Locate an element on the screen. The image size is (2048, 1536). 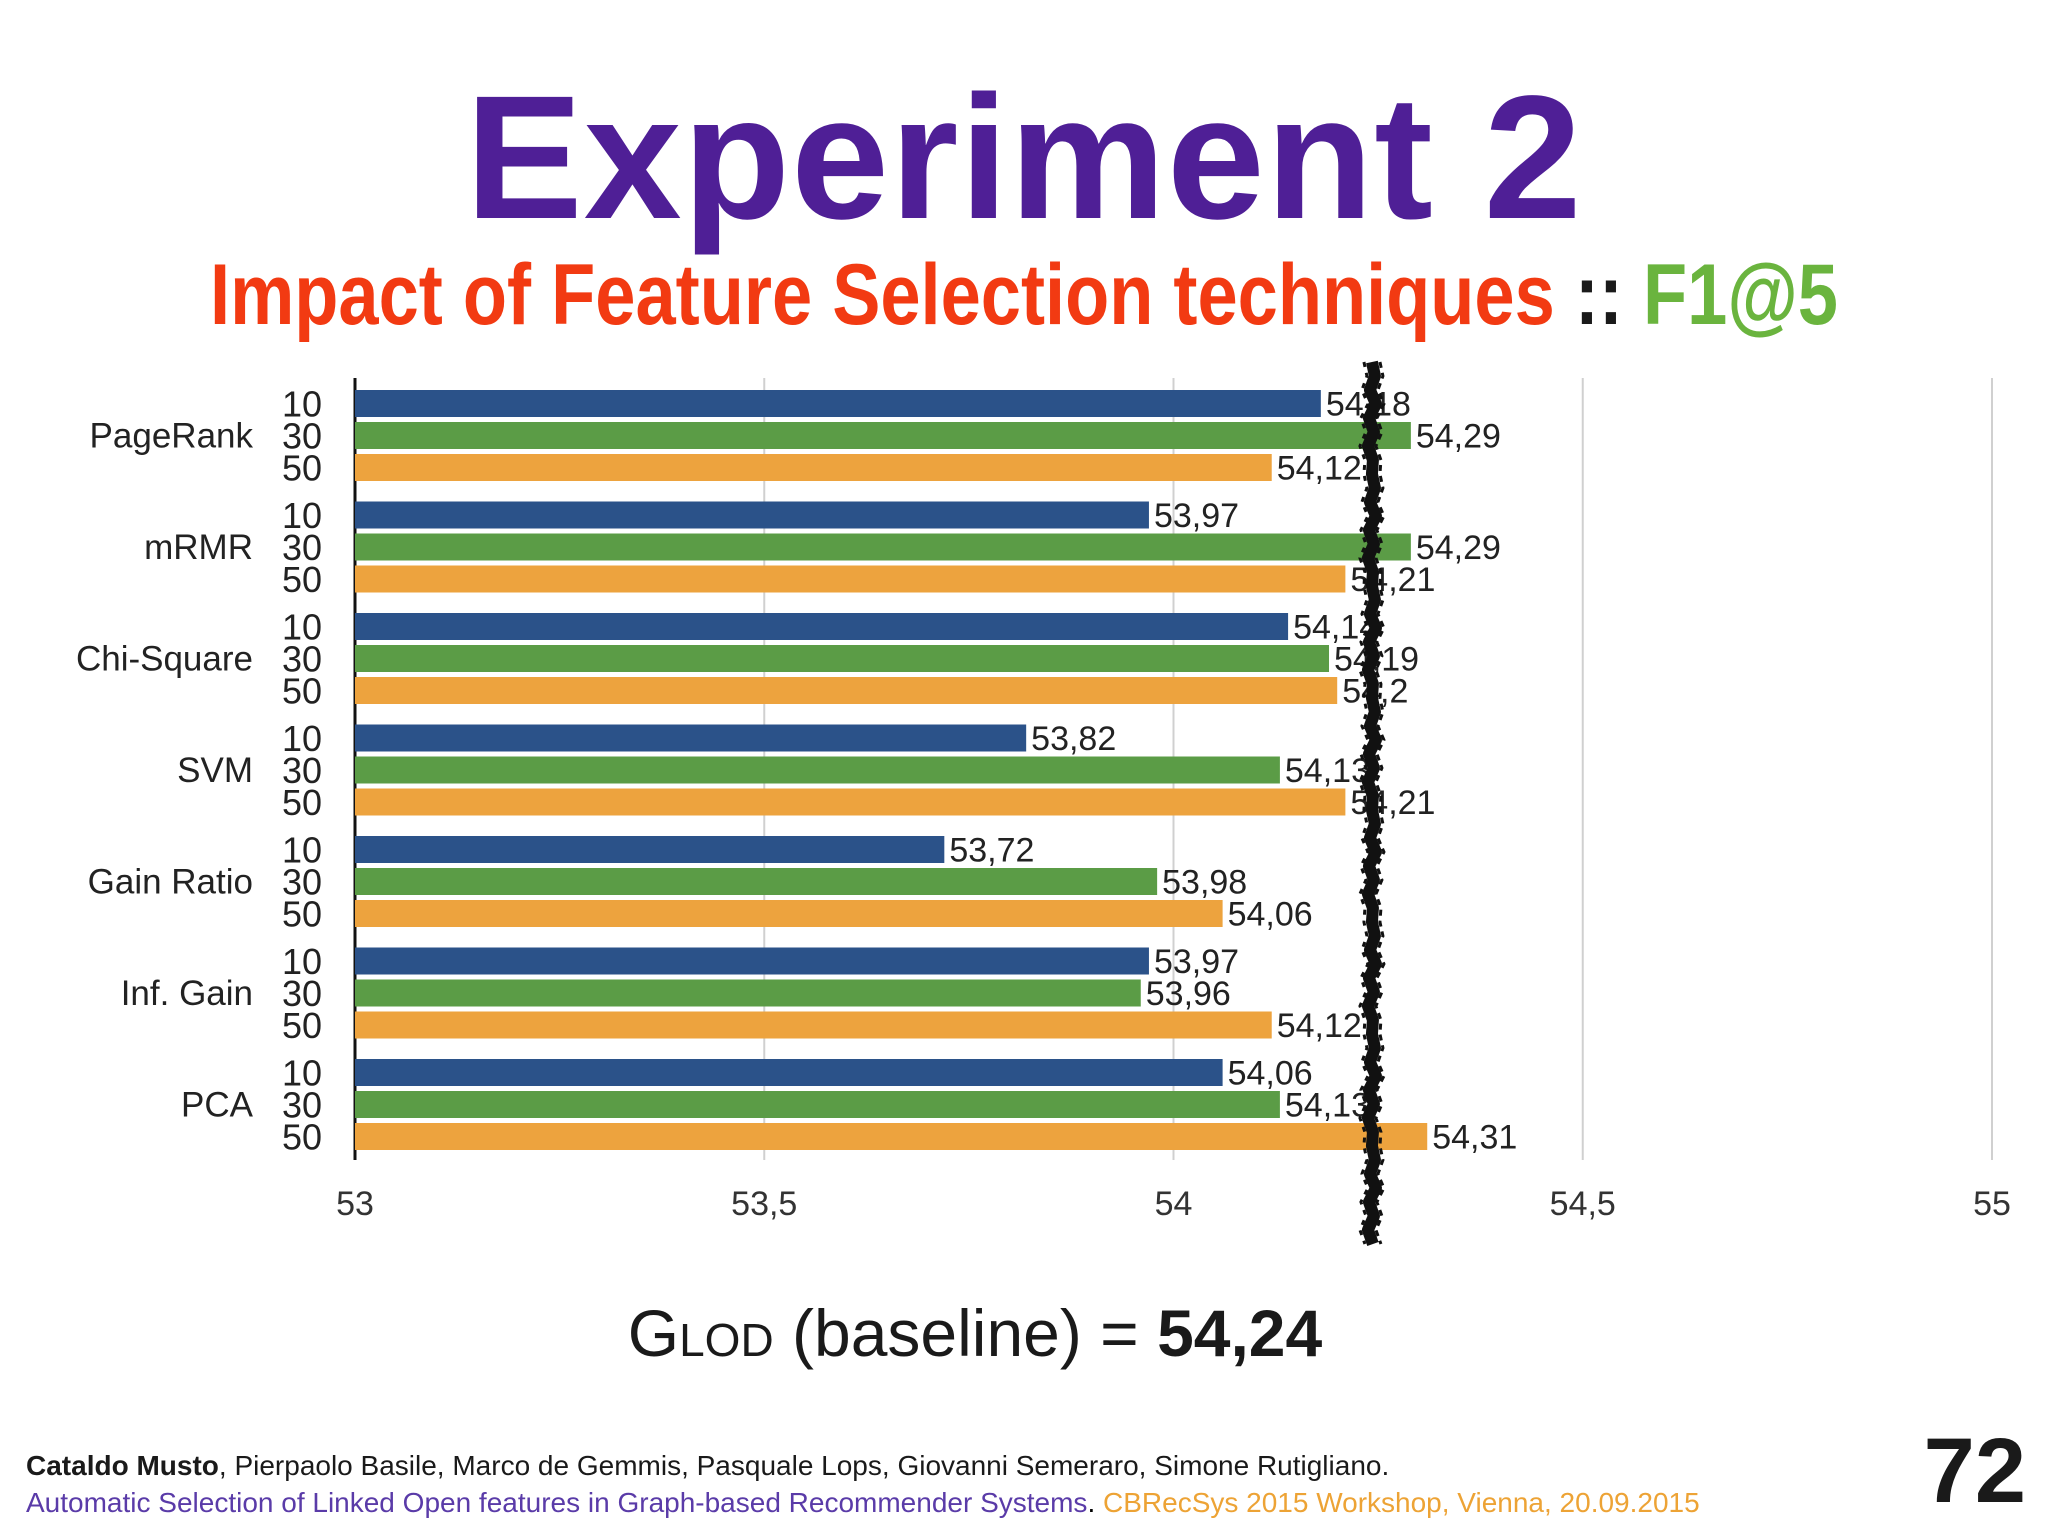
x-tick-label: 53 is located at coordinates (355, 1204).